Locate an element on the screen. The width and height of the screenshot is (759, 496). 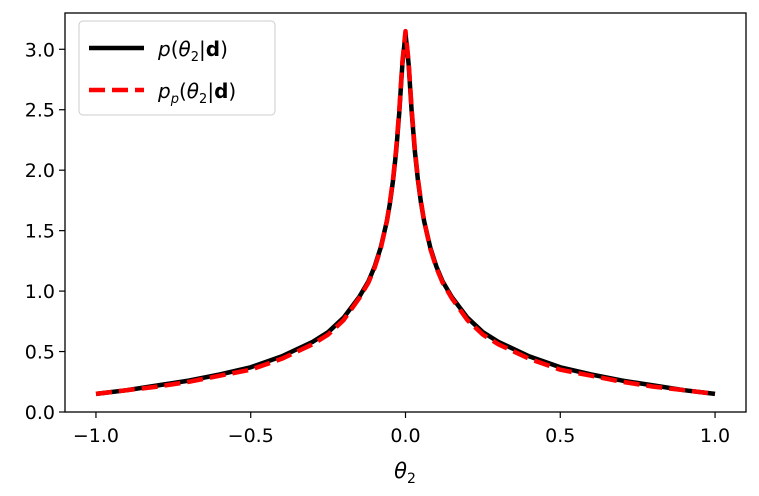
y-axis-ticks: 0.0 0.5 1.0 1.5 2.0 2.5 3.0 is located at coordinates (45, 231).